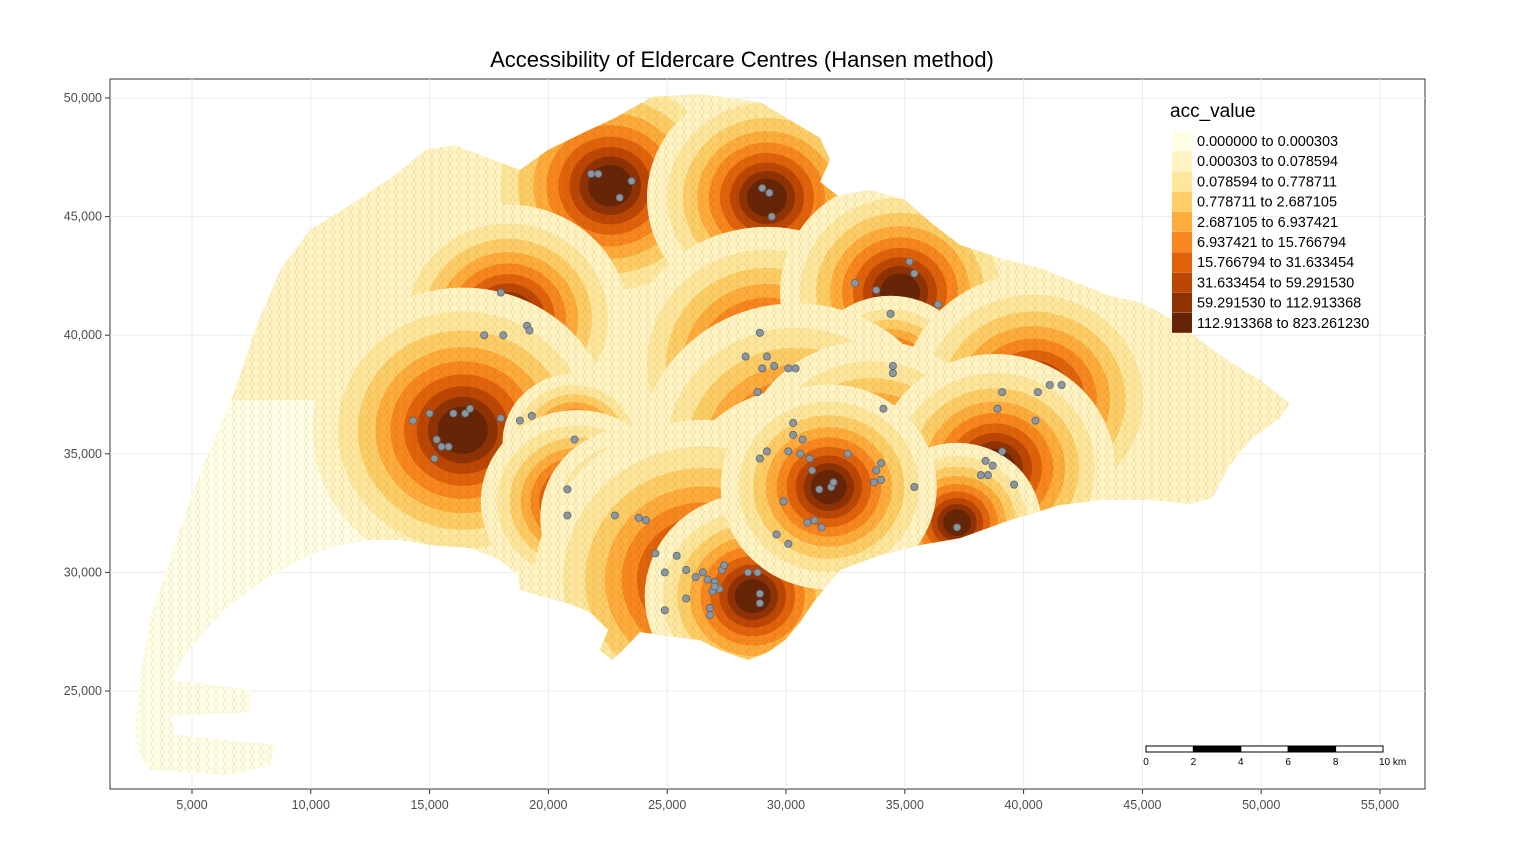 This screenshot has height=852, width=1530. I want to click on x-tick-label: 20,000, so click(548, 805).